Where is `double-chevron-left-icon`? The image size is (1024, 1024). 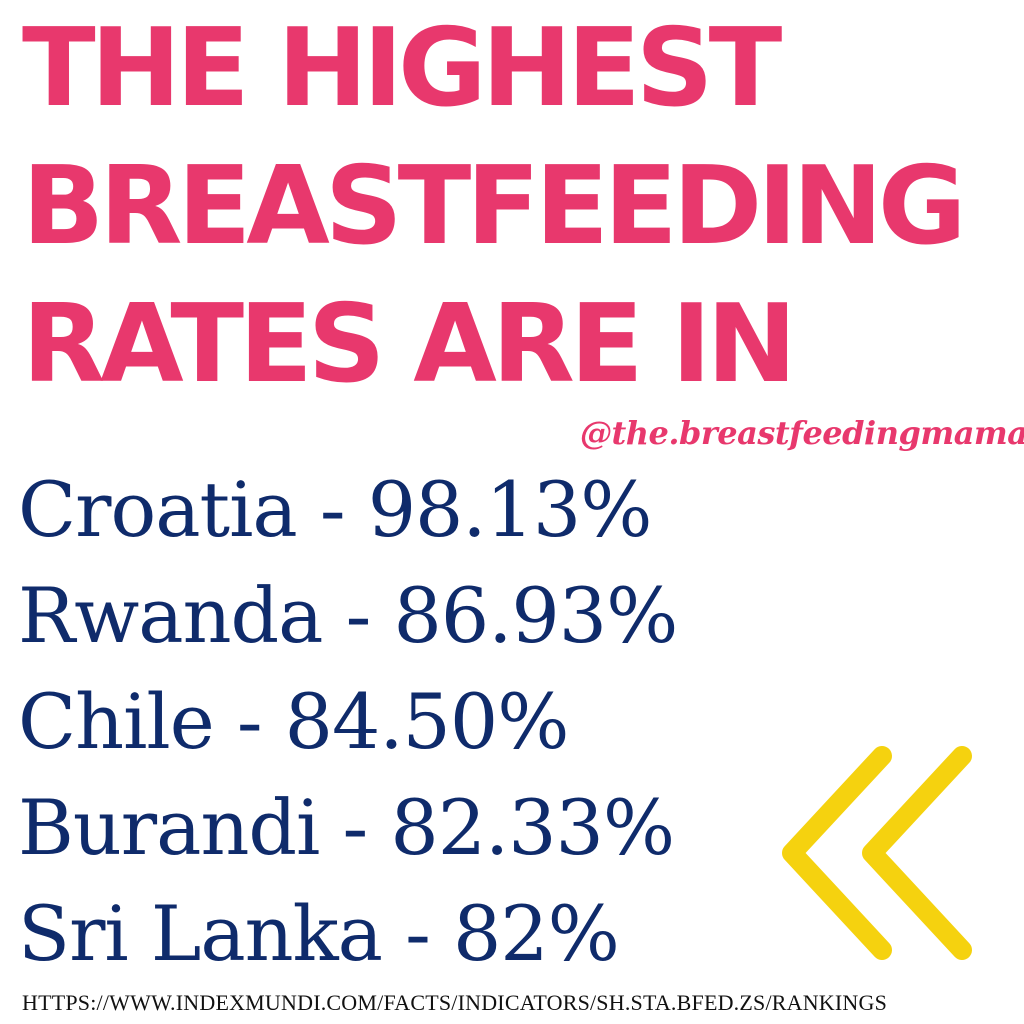 double-chevron-left-icon is located at coordinates (877, 853).